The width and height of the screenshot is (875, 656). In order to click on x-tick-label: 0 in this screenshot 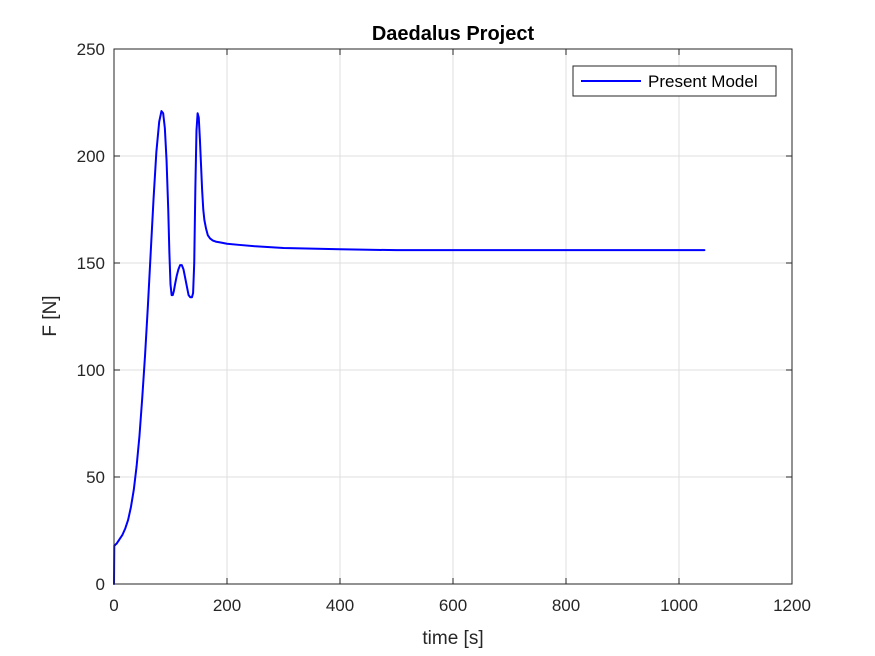, I will do `click(113, 605)`.